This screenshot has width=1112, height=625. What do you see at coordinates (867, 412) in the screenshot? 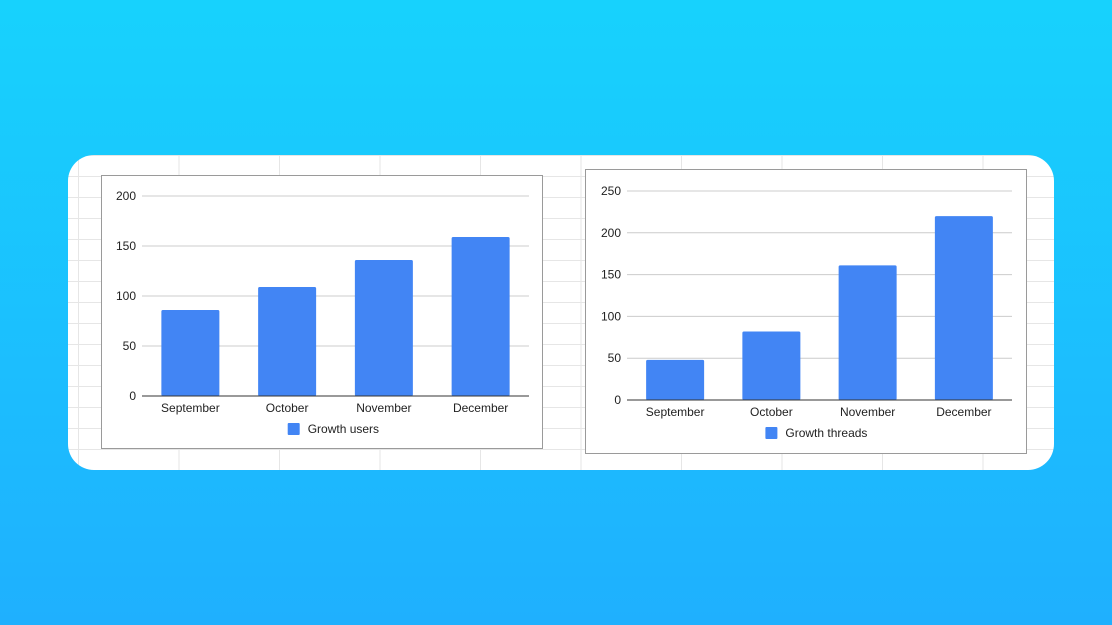
I see `threads-x-tick-label: November` at bounding box center [867, 412].